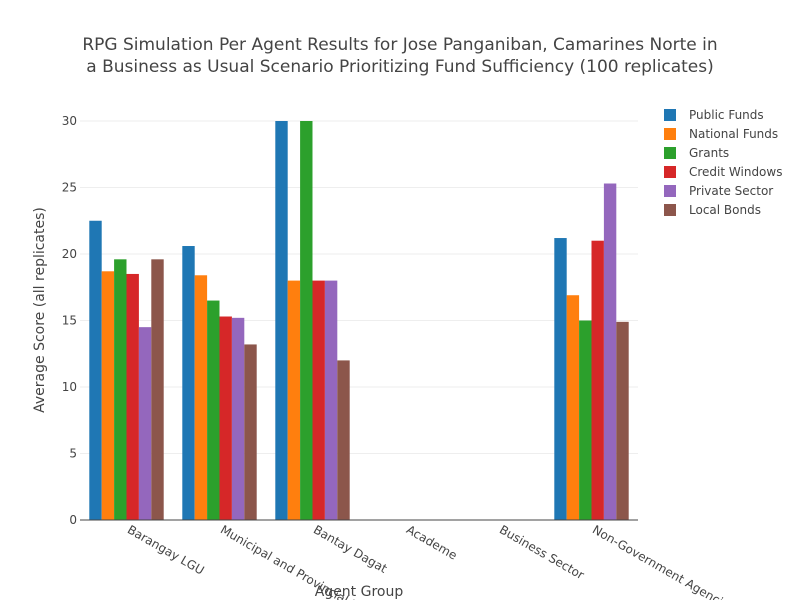 The width and height of the screenshot is (800, 600). I want to click on legend-item: Local Bonds, so click(712, 210).